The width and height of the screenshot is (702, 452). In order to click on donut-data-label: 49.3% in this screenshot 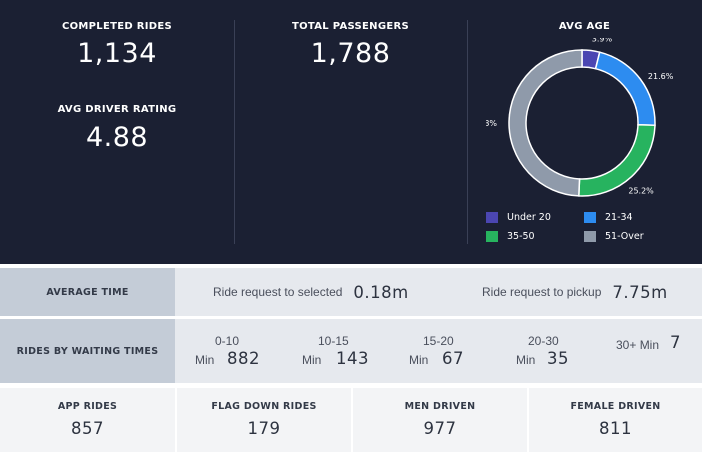, I will do `click(491, 123)`.